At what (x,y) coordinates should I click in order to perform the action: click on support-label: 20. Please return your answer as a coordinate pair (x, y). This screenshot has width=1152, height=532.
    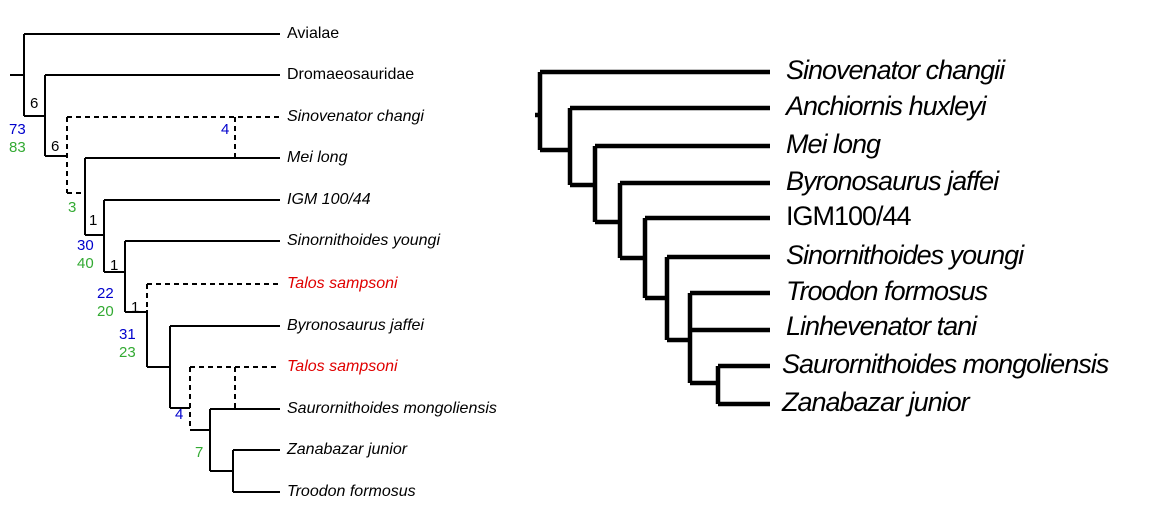
    Looking at the image, I should click on (105, 311).